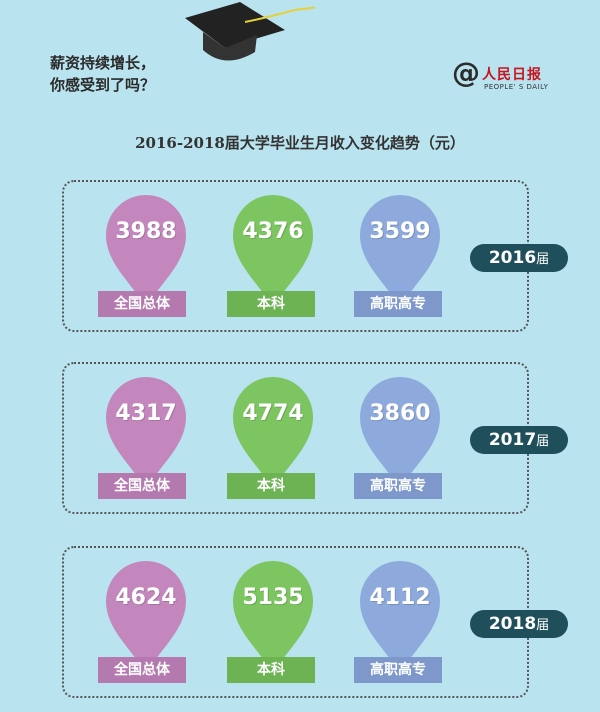 The height and width of the screenshot is (712, 600). I want to click on logo-name: 人民日报, so click(512, 75).